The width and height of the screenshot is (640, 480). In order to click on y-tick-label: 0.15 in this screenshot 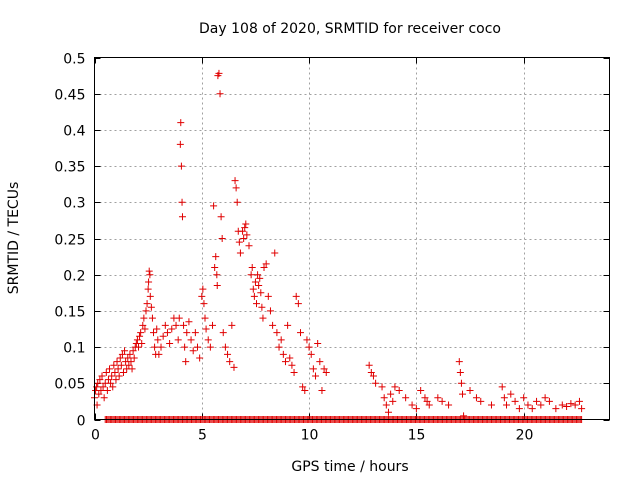, I will do `click(69, 313)`.